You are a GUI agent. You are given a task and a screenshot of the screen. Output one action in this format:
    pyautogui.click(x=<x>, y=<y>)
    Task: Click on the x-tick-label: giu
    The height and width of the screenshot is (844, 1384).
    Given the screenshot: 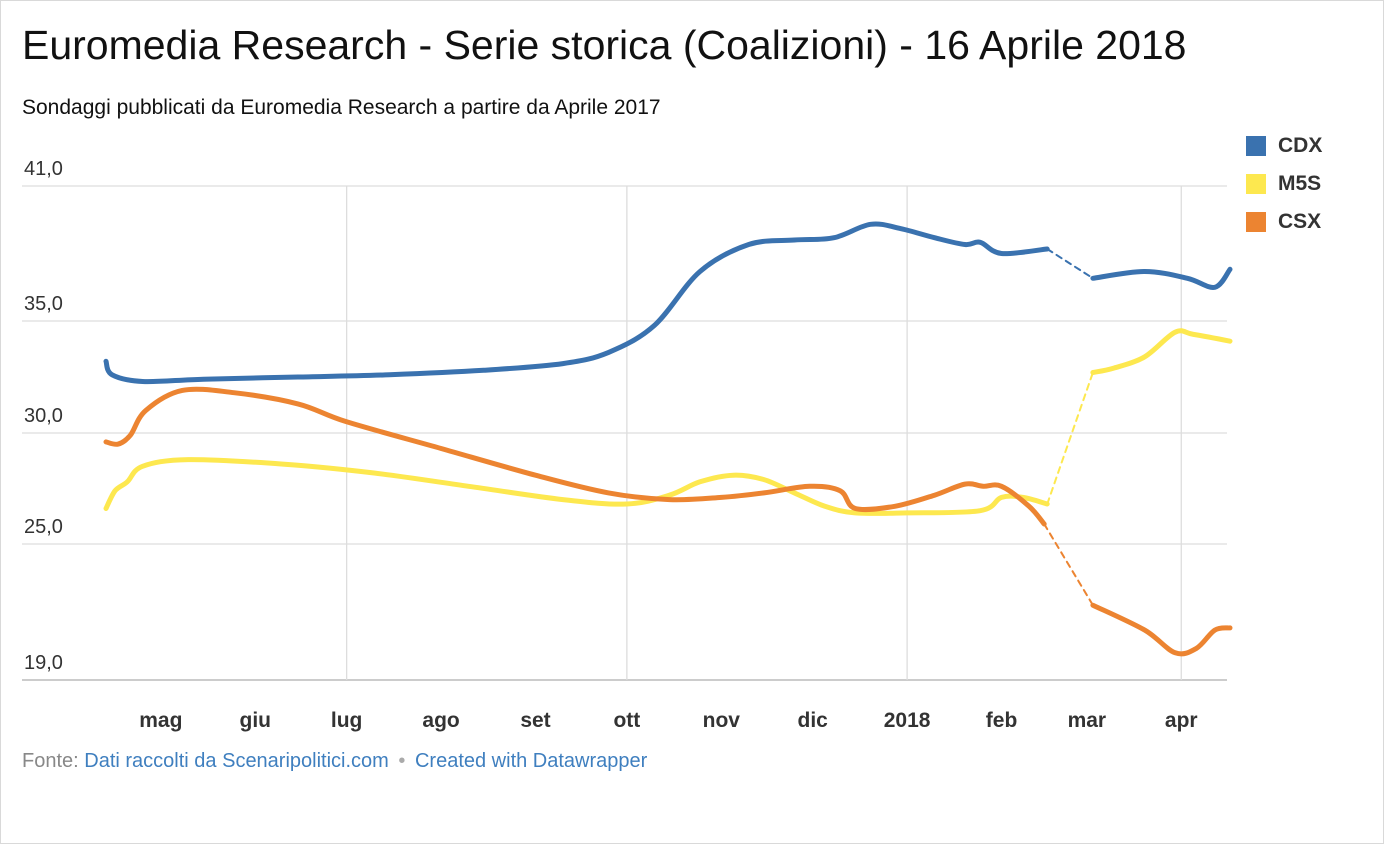 What is the action you would take?
    pyautogui.click(x=256, y=720)
    